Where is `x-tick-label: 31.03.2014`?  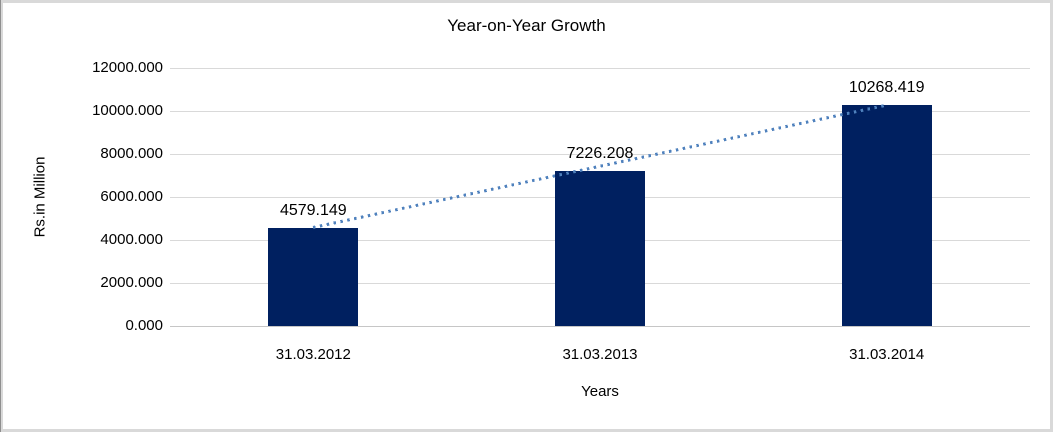 x-tick-label: 31.03.2014 is located at coordinates (887, 354).